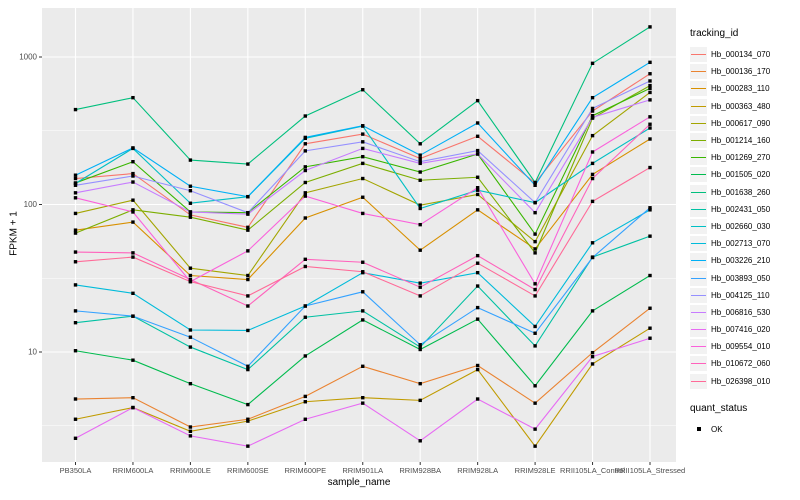 The width and height of the screenshot is (800, 500). I want to click on legend-item-label: Hb_001638_260, so click(741, 192).